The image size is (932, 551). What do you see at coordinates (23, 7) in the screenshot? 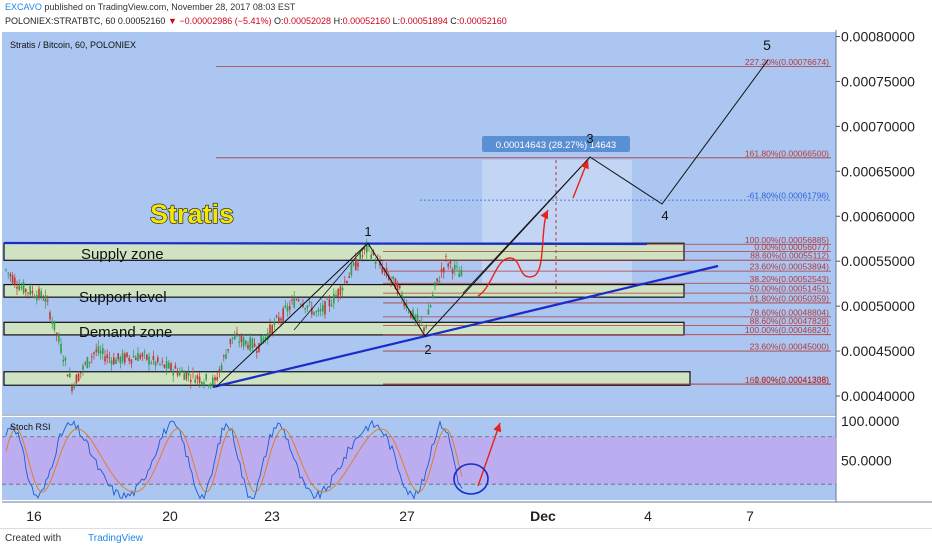
I see `author-name: EXCAVO` at bounding box center [23, 7].